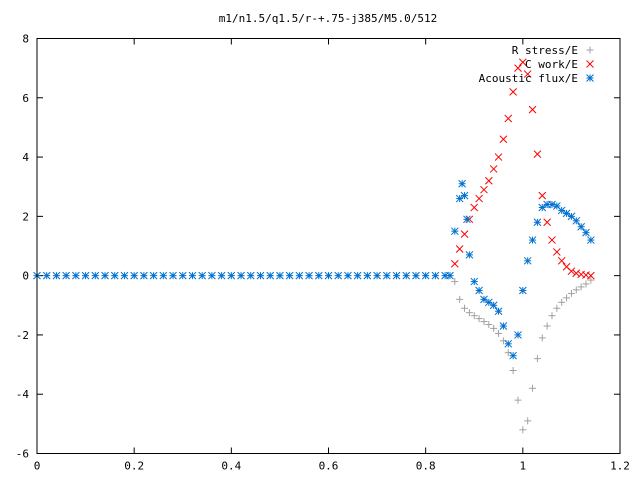 The width and height of the screenshot is (640, 480). I want to click on y-tick-label: -4, so click(23, 394).